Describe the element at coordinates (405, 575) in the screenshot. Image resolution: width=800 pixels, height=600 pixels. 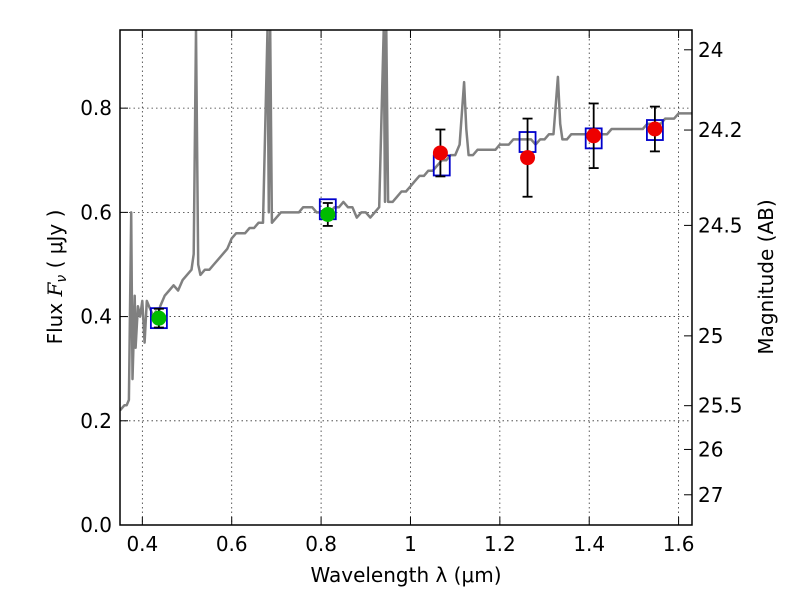
I see `x-axis-label: Wavelength λ (μm)` at that location.